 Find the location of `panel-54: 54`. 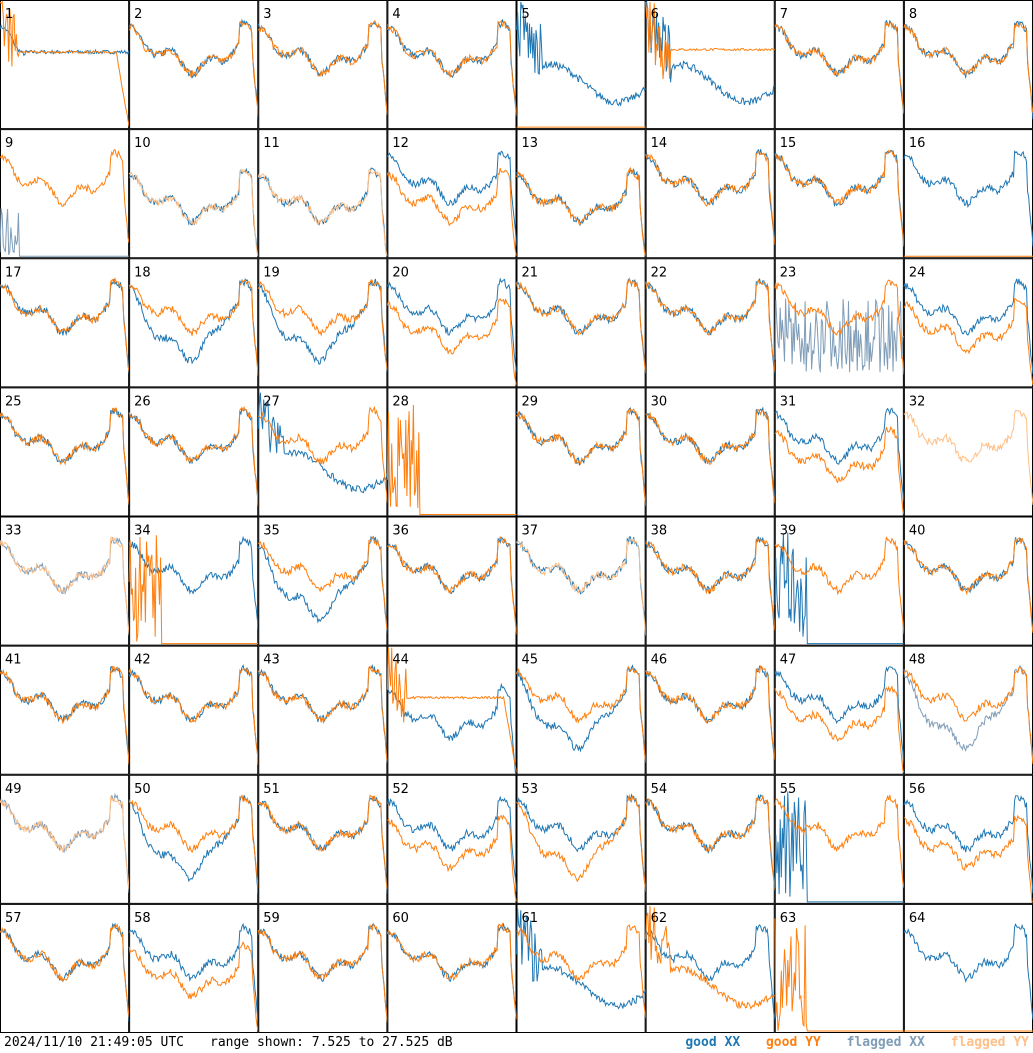

panel-54: 54 is located at coordinates (710, 839).